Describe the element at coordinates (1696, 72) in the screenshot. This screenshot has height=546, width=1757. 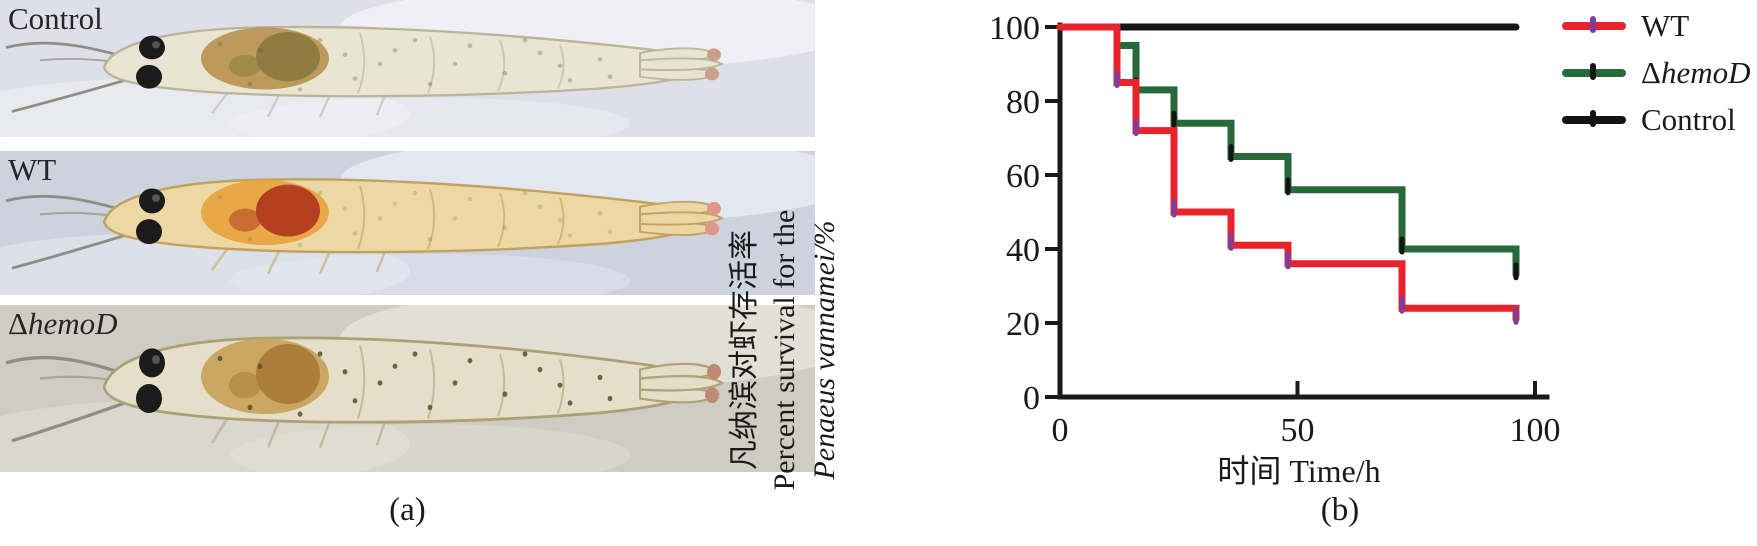
I see `legend-label-hemod: ΔhemoD` at that location.